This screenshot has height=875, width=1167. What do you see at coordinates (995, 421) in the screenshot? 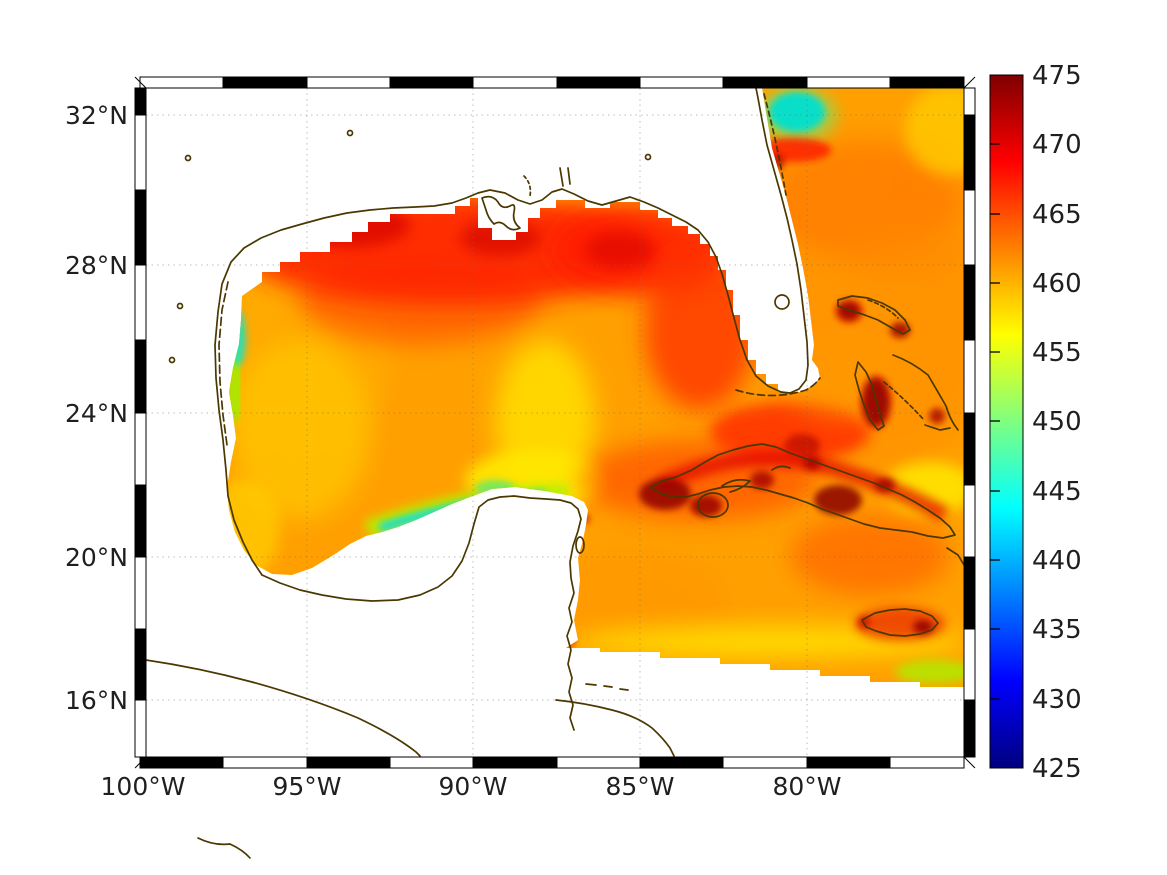
I see `colorbar-ticks` at bounding box center [995, 421].